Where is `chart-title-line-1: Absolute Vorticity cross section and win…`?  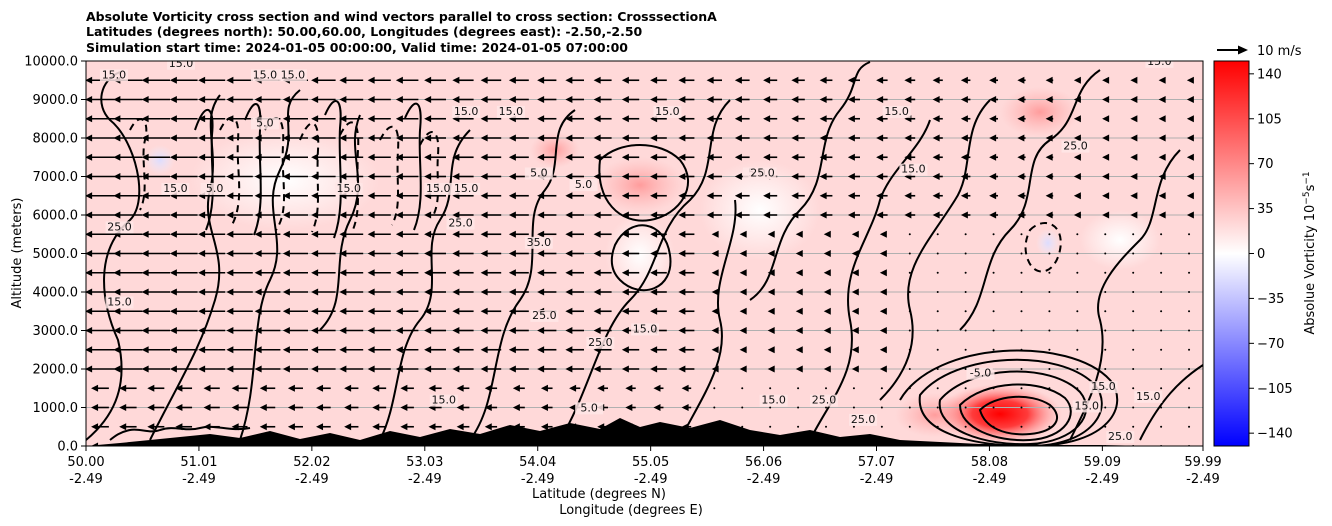 chart-title-line-1: Absolute Vorticity cross section and win… is located at coordinates (401, 16).